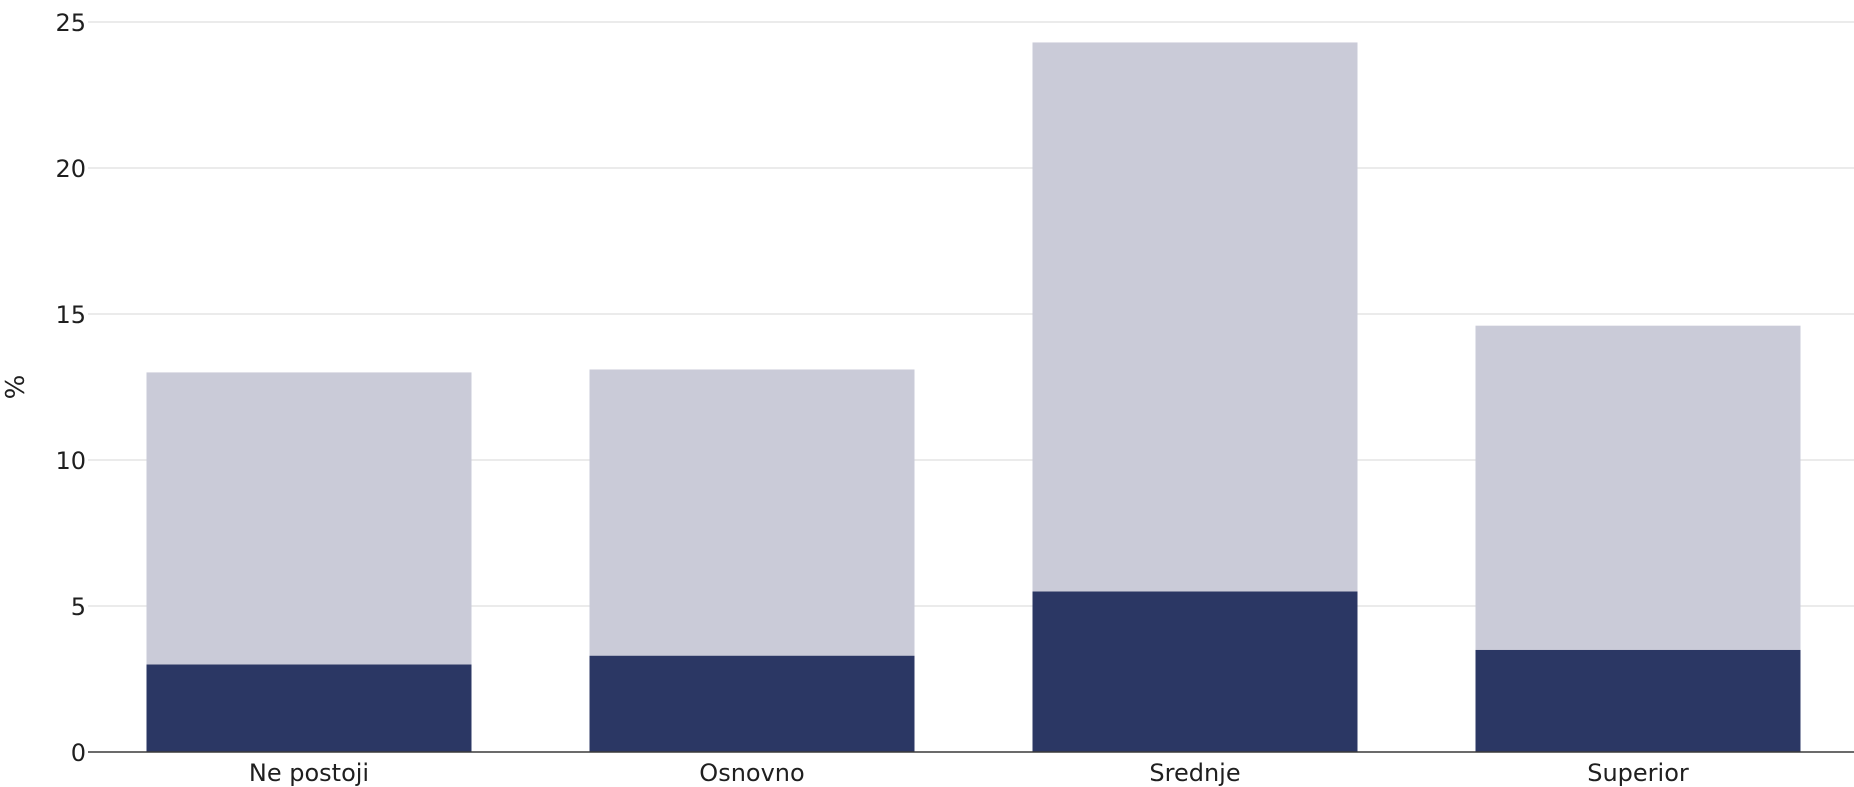 Image resolution: width=1854 pixels, height=787 pixels. Describe the element at coordinates (969, 773) in the screenshot. I see `x-axis-ticks: Ne postoji Osnovno Srednje Superior` at that location.